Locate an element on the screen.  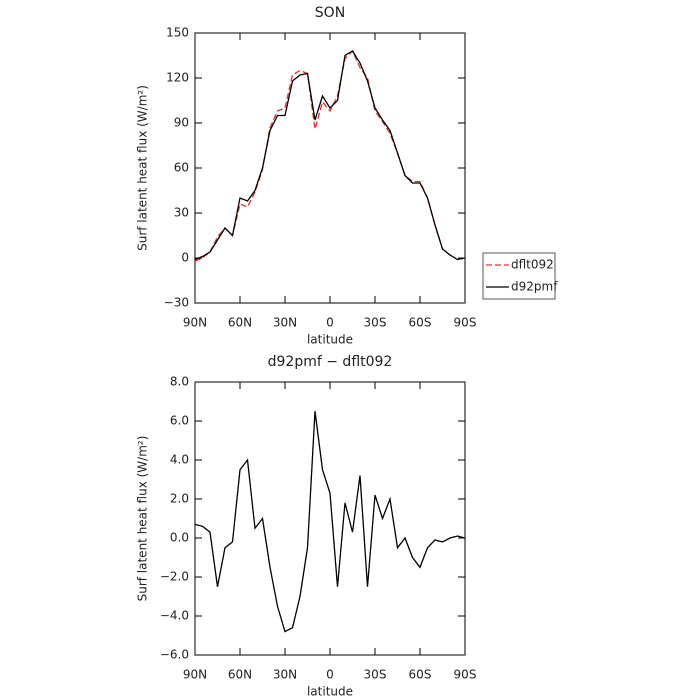
legend-box is located at coordinates (519, 276).